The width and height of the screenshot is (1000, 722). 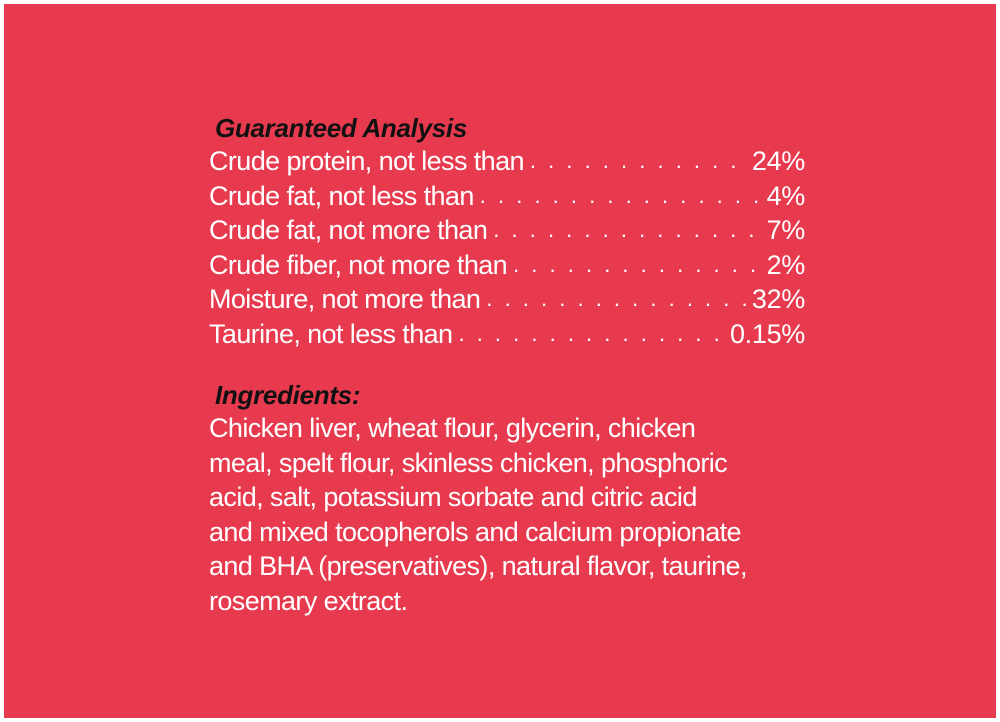 I want to click on analysis-value: 24%, so click(x=778, y=161).